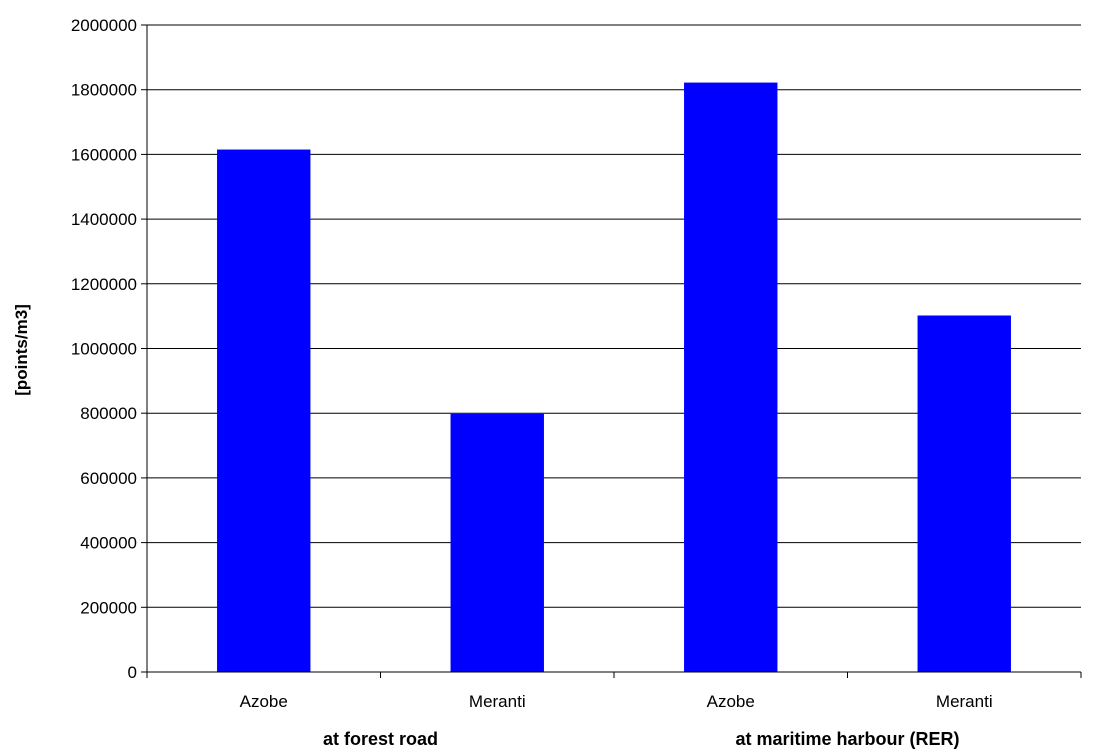 Image resolution: width=1100 pixels, height=752 pixels. I want to click on y-tick-label: 2000000, so click(104, 25).